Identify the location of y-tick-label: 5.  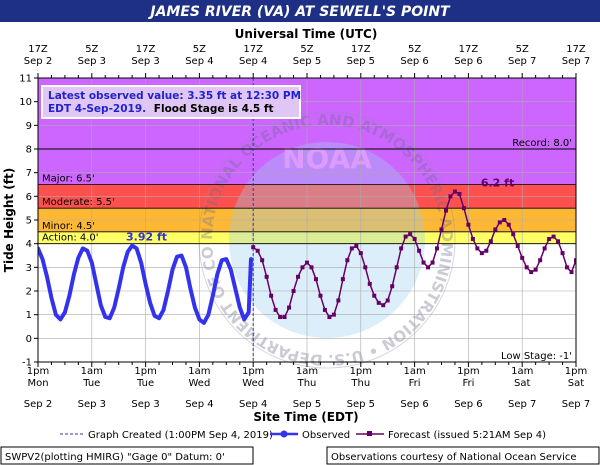
(29, 221).